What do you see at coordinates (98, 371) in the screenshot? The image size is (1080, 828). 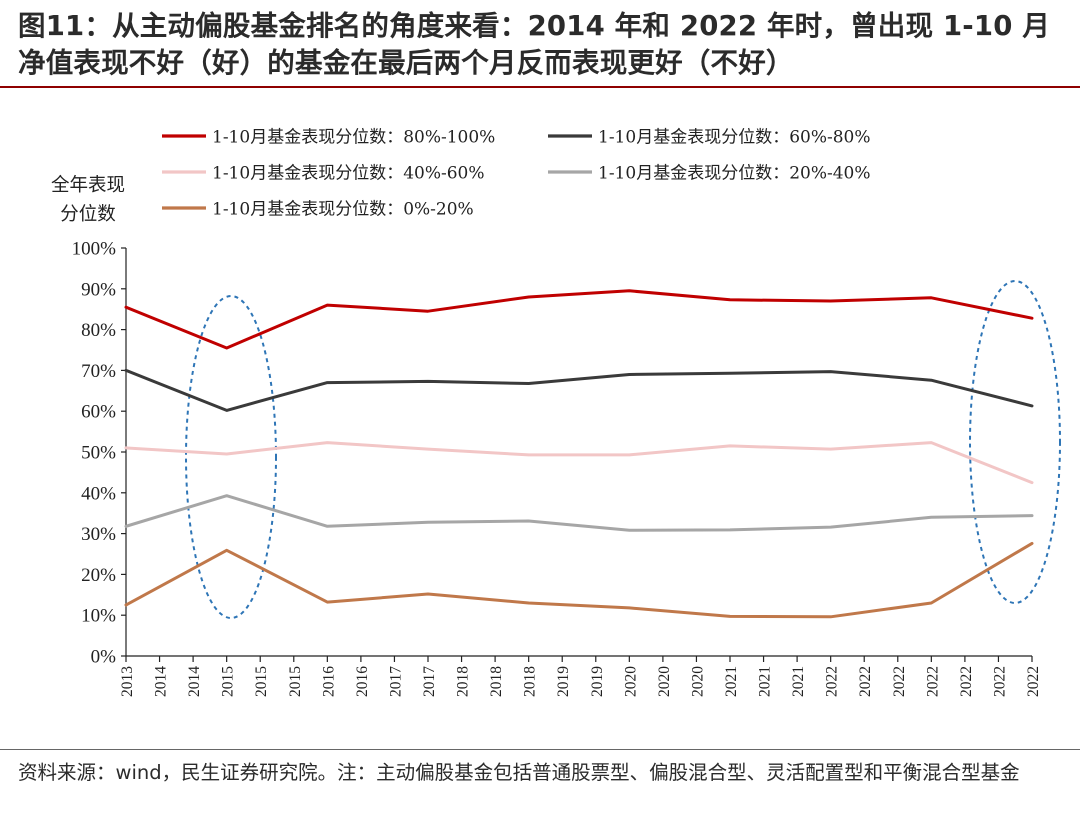 I see `y-tick-label: 70%` at bounding box center [98, 371].